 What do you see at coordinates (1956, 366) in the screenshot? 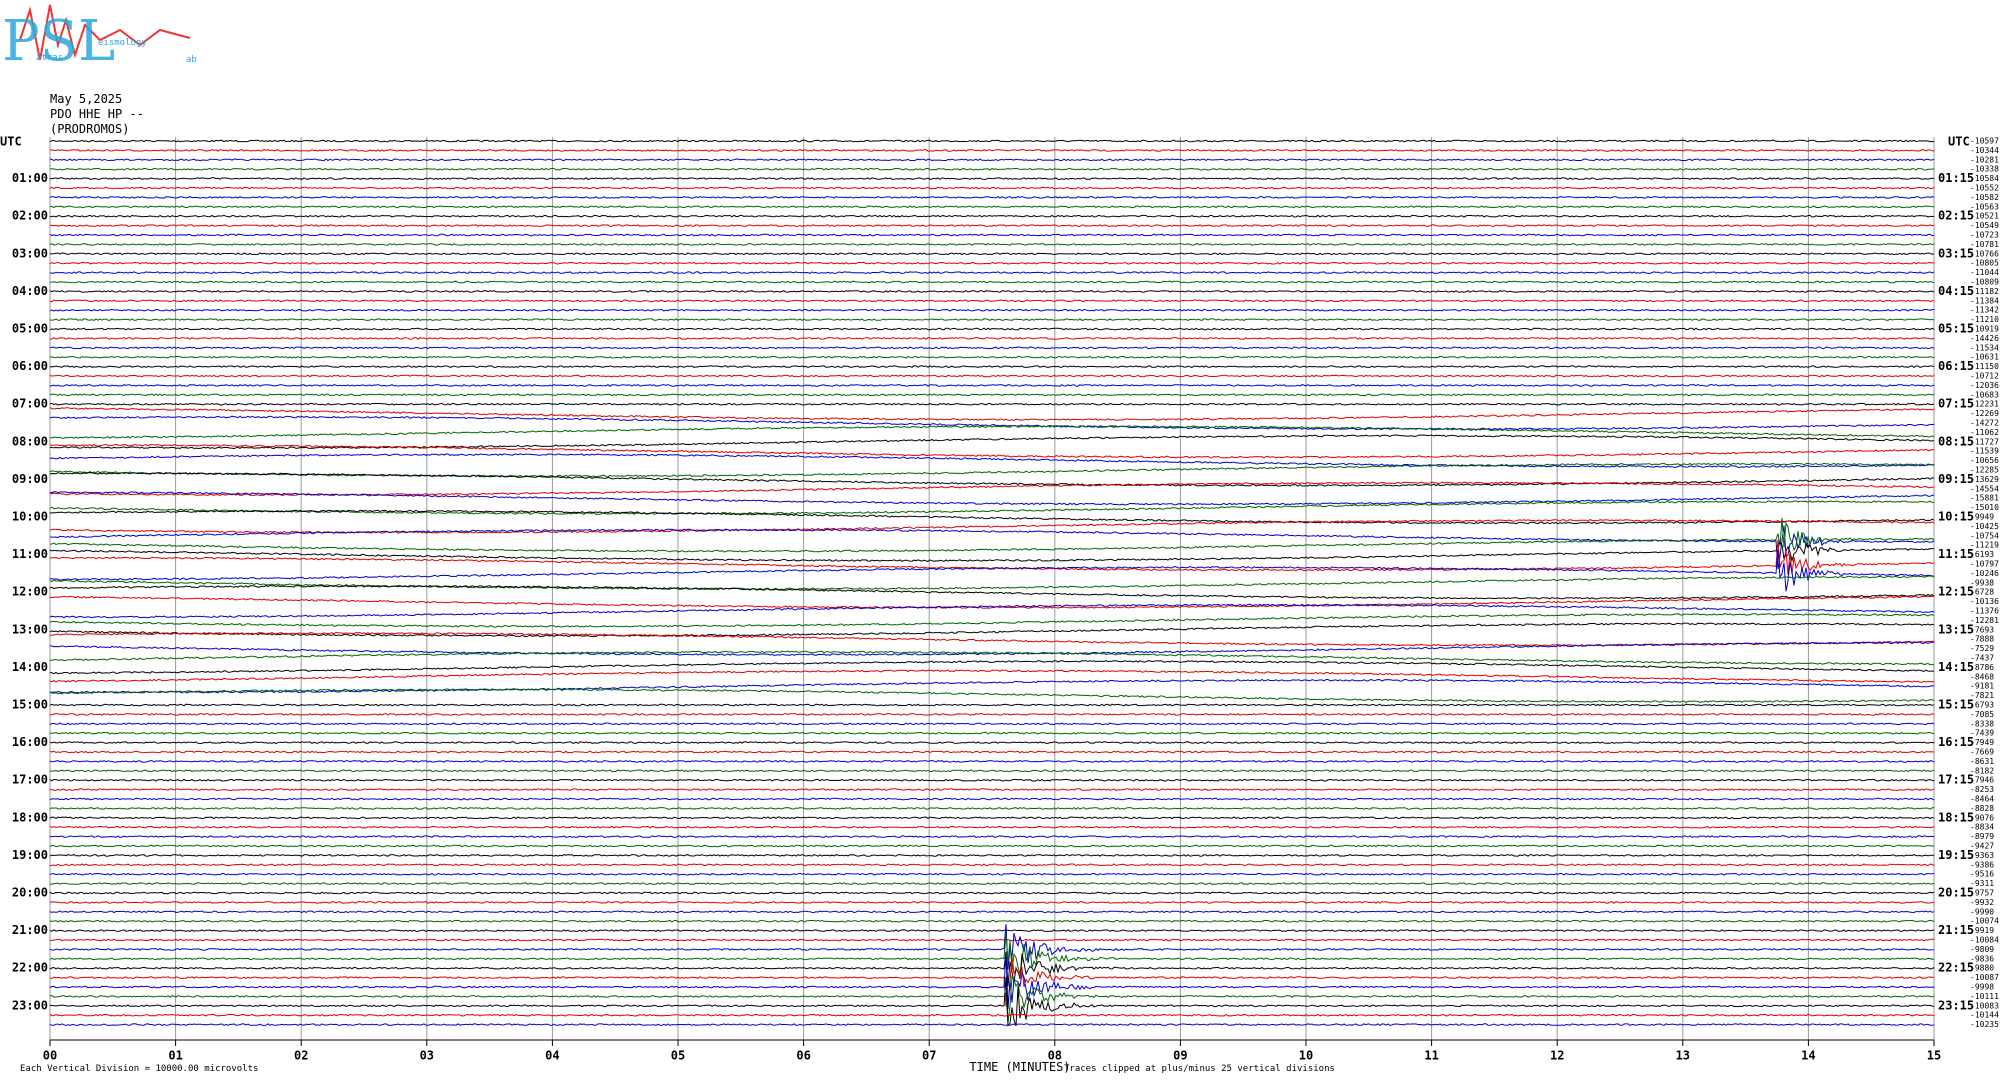
I see `hour-label: 06:15` at bounding box center [1956, 366].